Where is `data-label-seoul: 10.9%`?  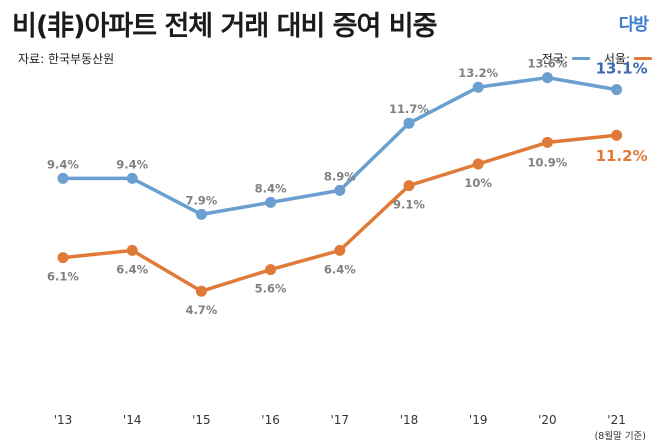
data-label-seoul: 10.9% is located at coordinates (547, 162).